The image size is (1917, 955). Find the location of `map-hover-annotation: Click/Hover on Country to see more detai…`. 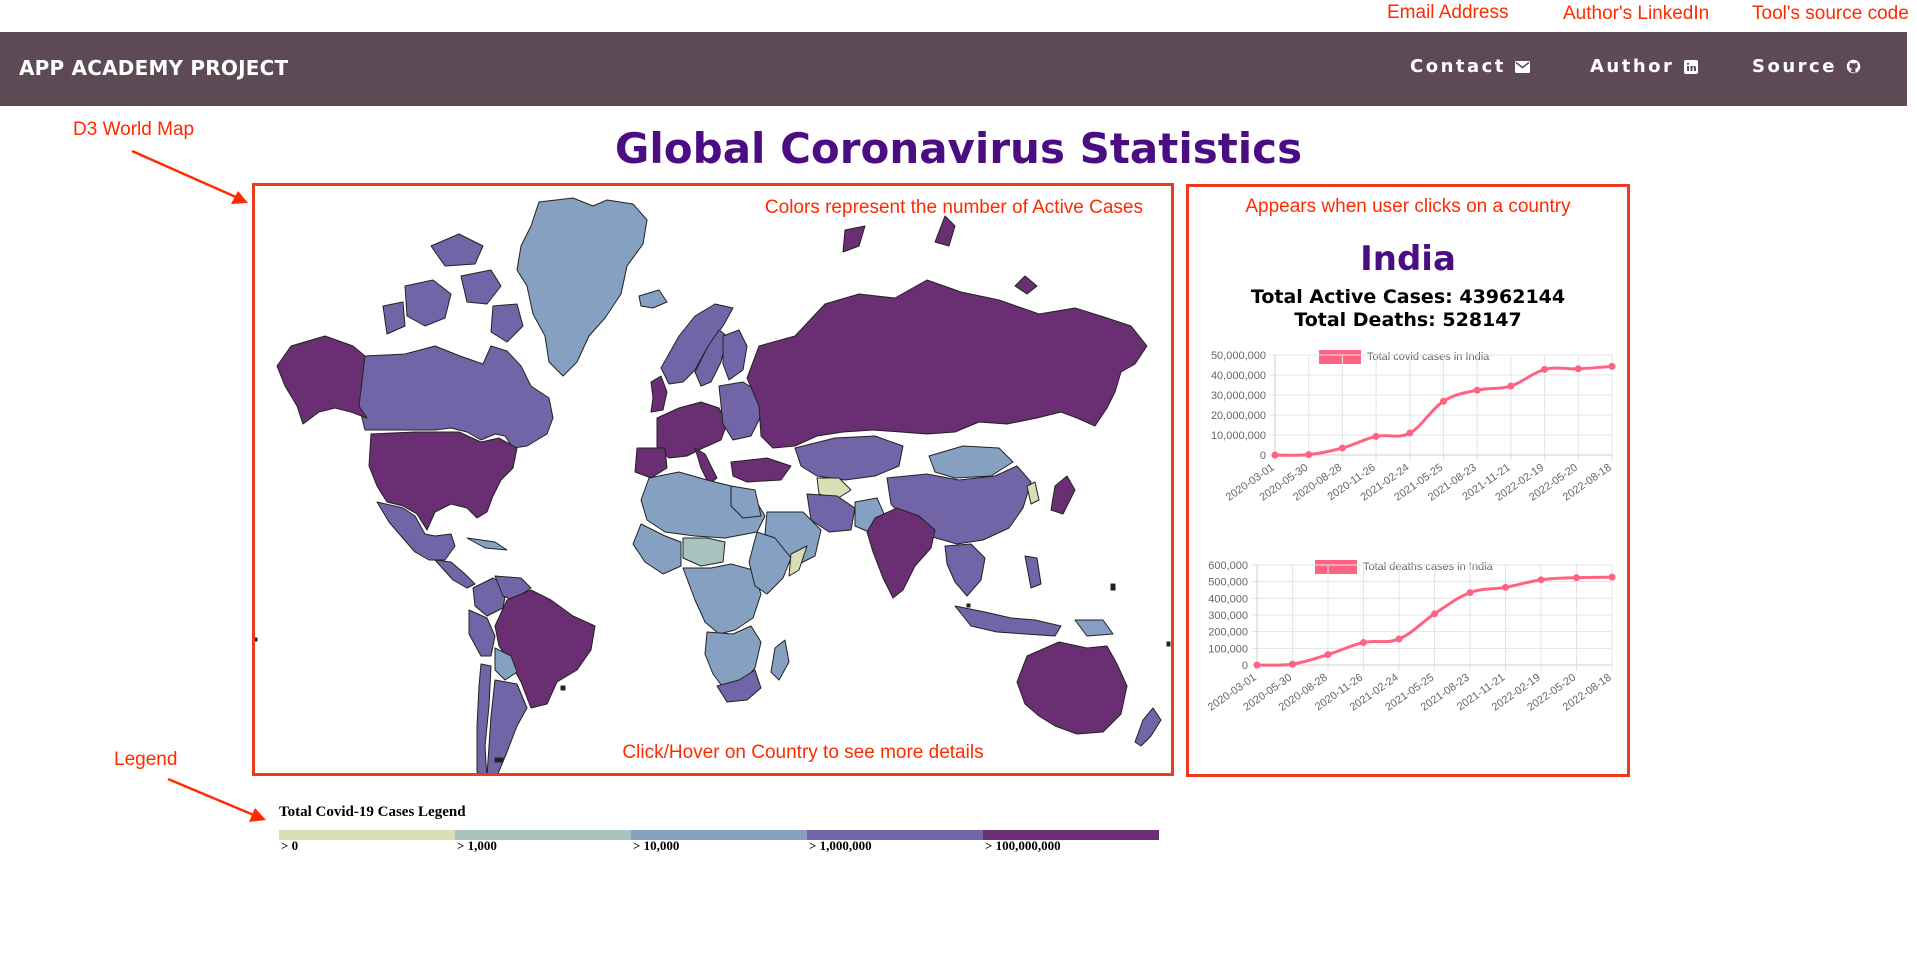

map-hover-annotation: Click/Hover on Country to see more detai… is located at coordinates (802, 752).